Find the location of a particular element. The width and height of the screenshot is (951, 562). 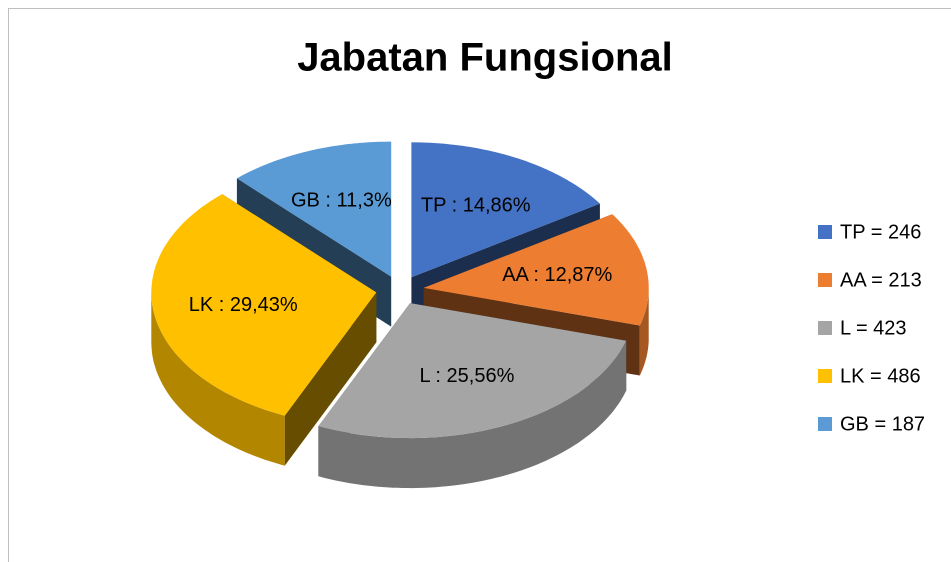

data-label: AA : 12,87% is located at coordinates (557, 275).